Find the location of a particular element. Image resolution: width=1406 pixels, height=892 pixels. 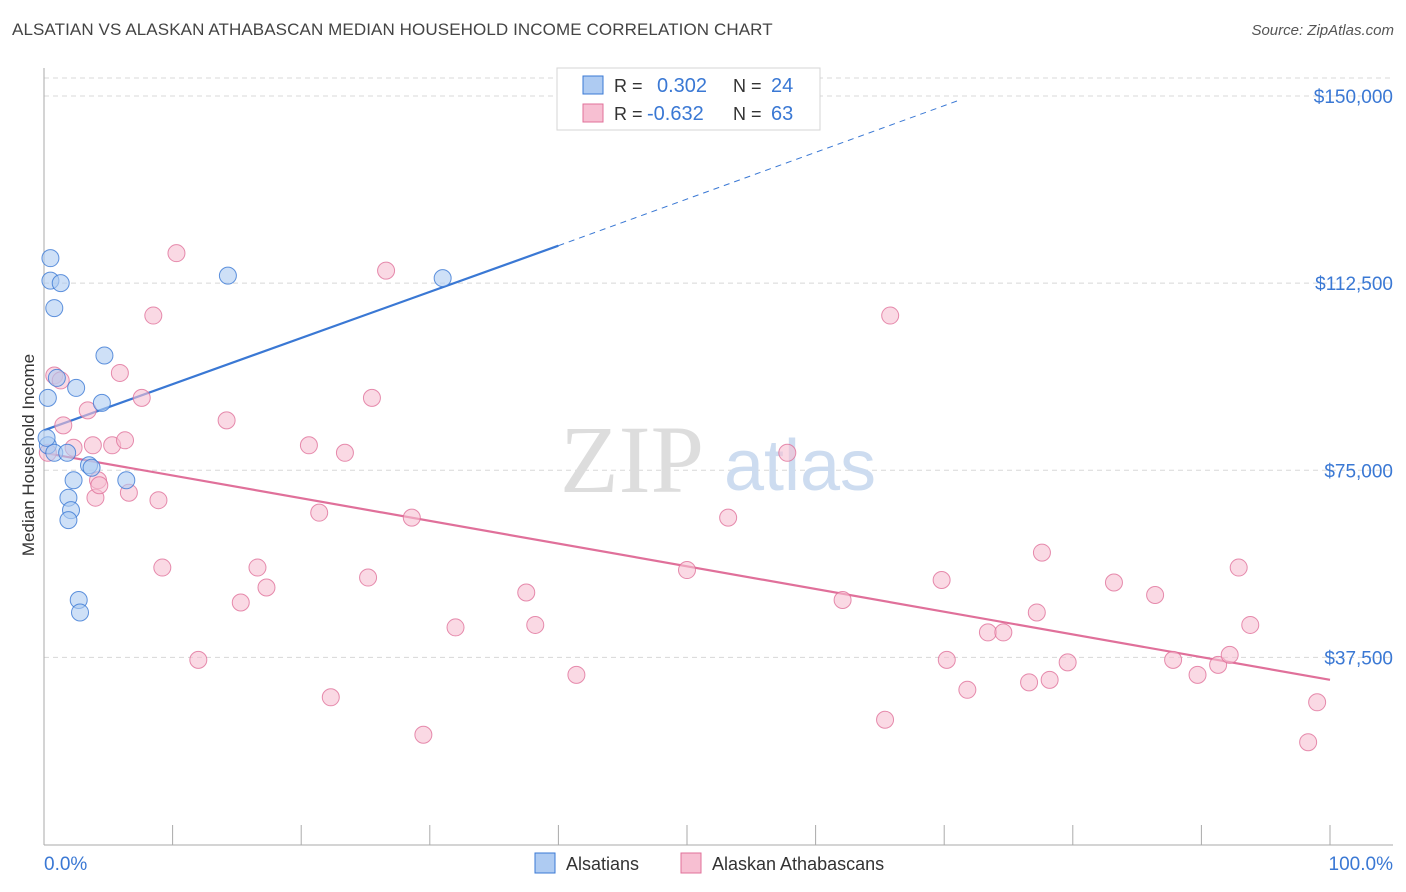

stats-r-label-blue: R = is located at coordinates (628, 86).